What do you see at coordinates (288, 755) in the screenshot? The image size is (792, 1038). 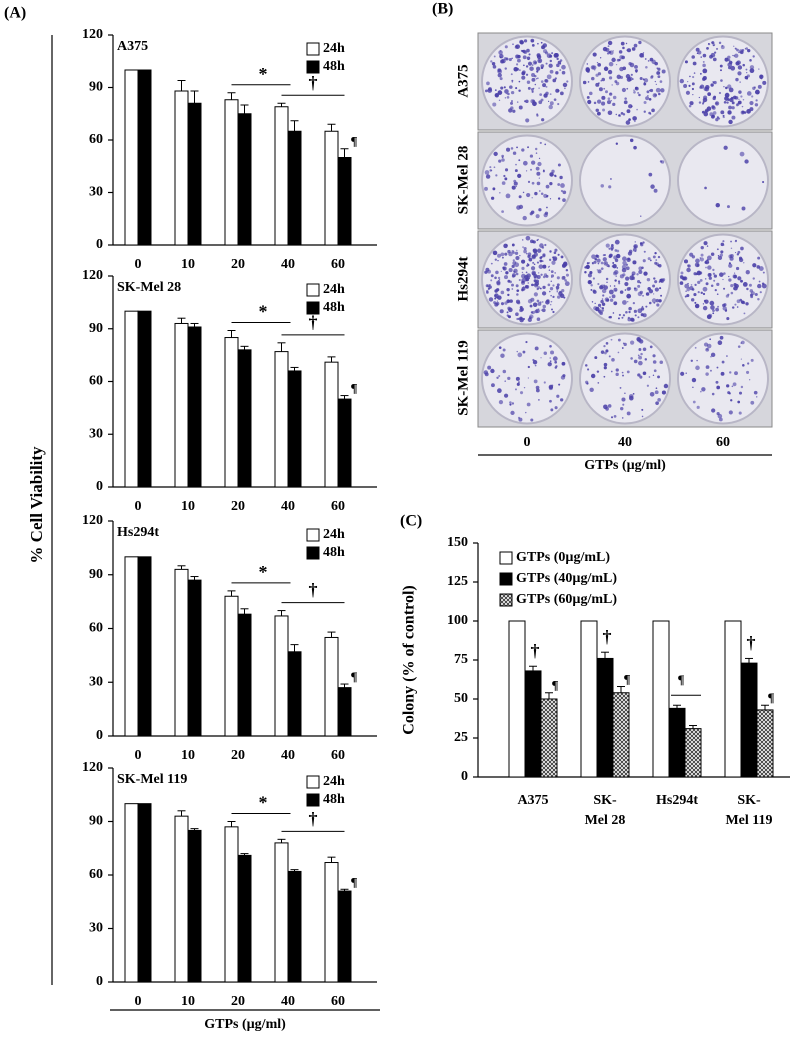 I see `x-tick-label: 40` at bounding box center [288, 755].